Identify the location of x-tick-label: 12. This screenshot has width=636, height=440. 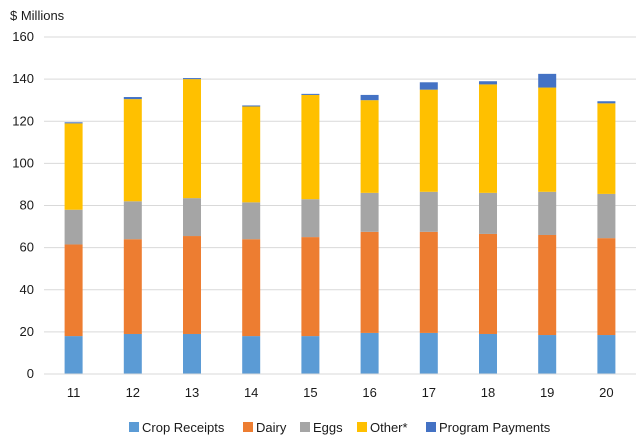
(133, 392).